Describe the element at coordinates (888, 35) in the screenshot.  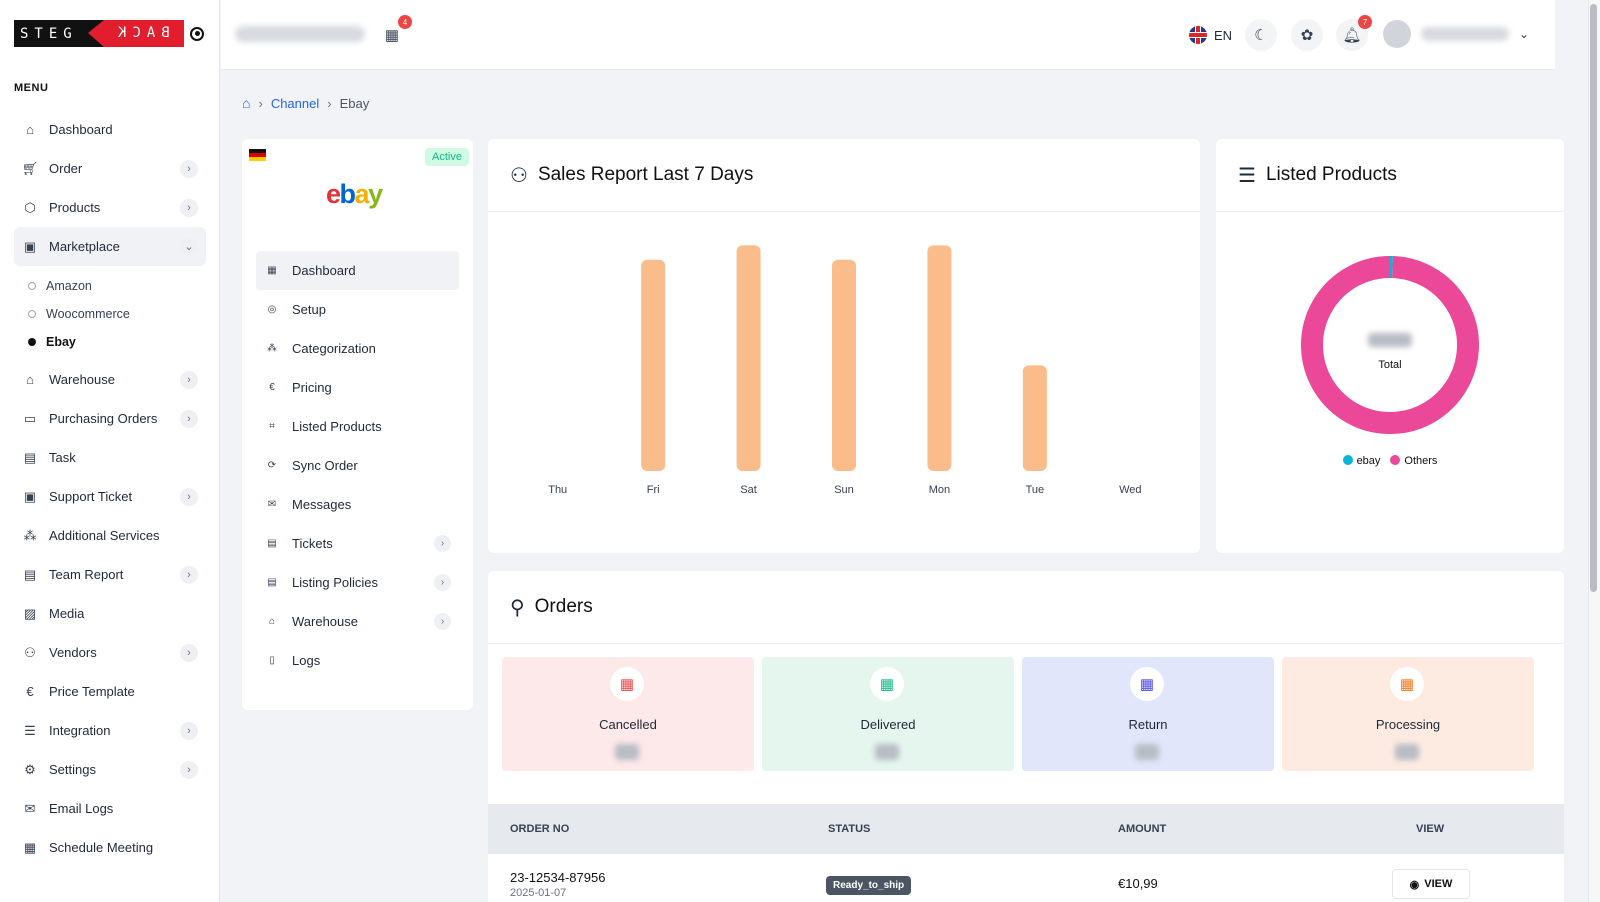
I see `top-header: ▦ 4 EN ☾ ✿ 🔔︎ 7 ⌄` at that location.